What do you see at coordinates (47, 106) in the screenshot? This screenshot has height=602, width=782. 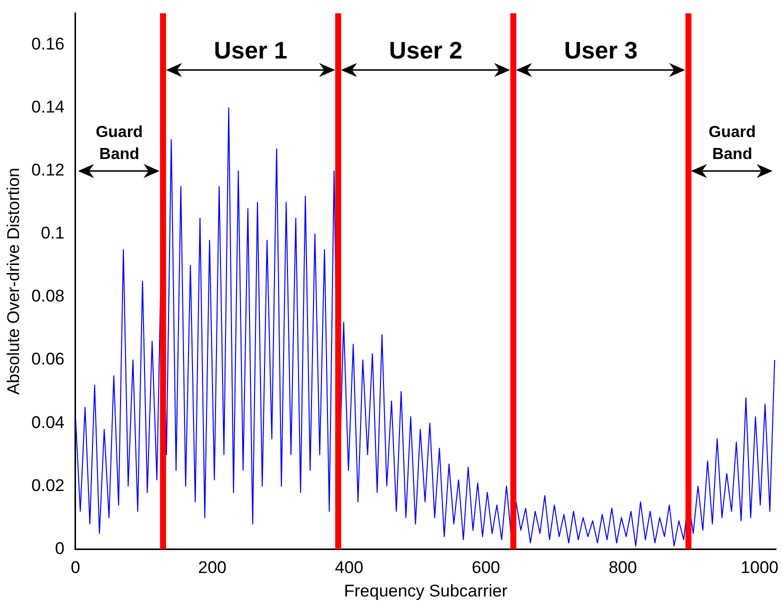 I see `y-tick-label: 0.14` at bounding box center [47, 106].